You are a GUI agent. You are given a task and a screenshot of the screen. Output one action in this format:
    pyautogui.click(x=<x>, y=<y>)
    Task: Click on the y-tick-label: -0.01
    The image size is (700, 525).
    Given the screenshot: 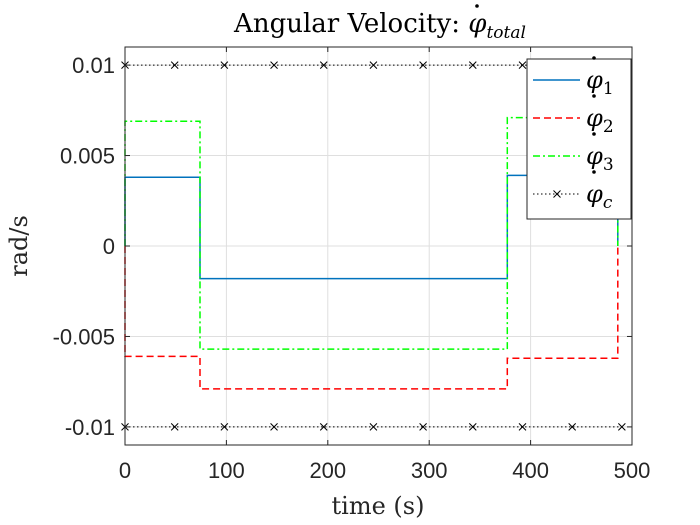 What is the action you would take?
    pyautogui.click(x=90, y=427)
    